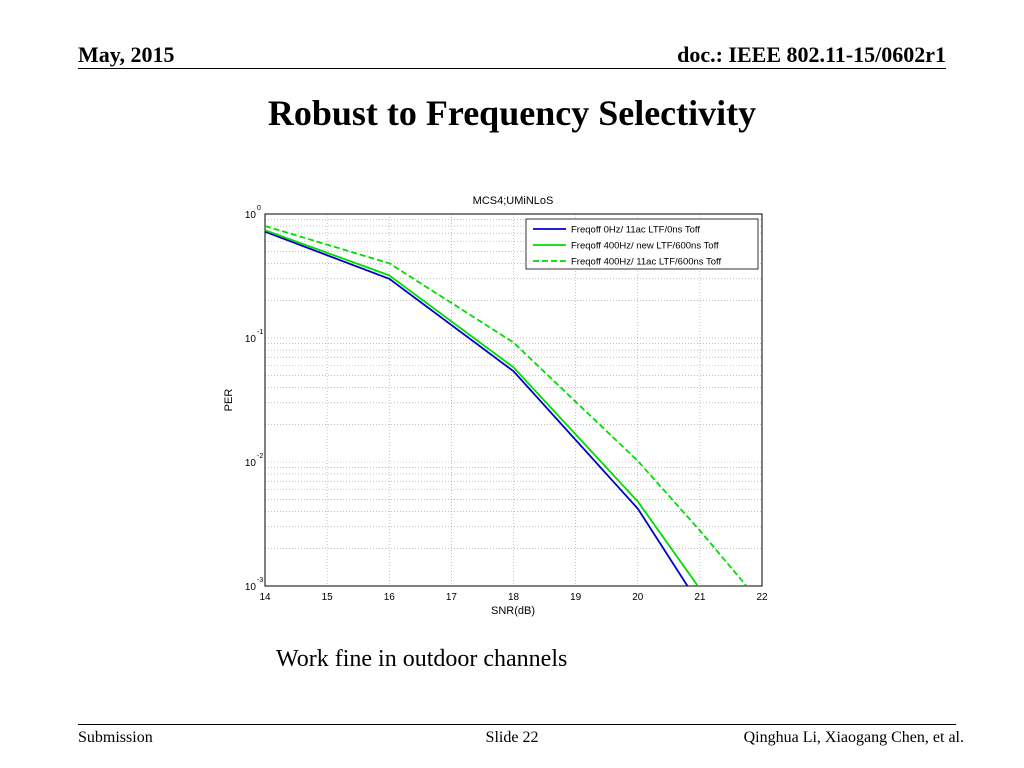 The height and width of the screenshot is (768, 1024). I want to click on footer-slide-number: Slide 22, so click(512, 737).